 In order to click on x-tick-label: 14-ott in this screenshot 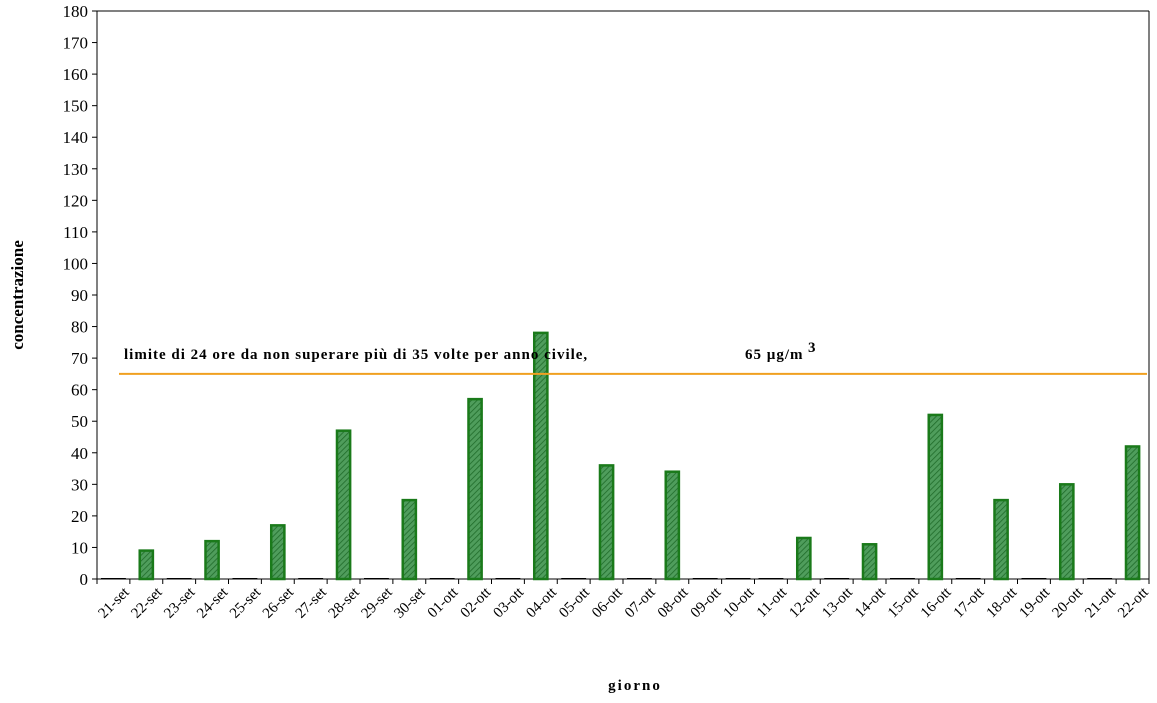, I will do `click(870, 602)`.